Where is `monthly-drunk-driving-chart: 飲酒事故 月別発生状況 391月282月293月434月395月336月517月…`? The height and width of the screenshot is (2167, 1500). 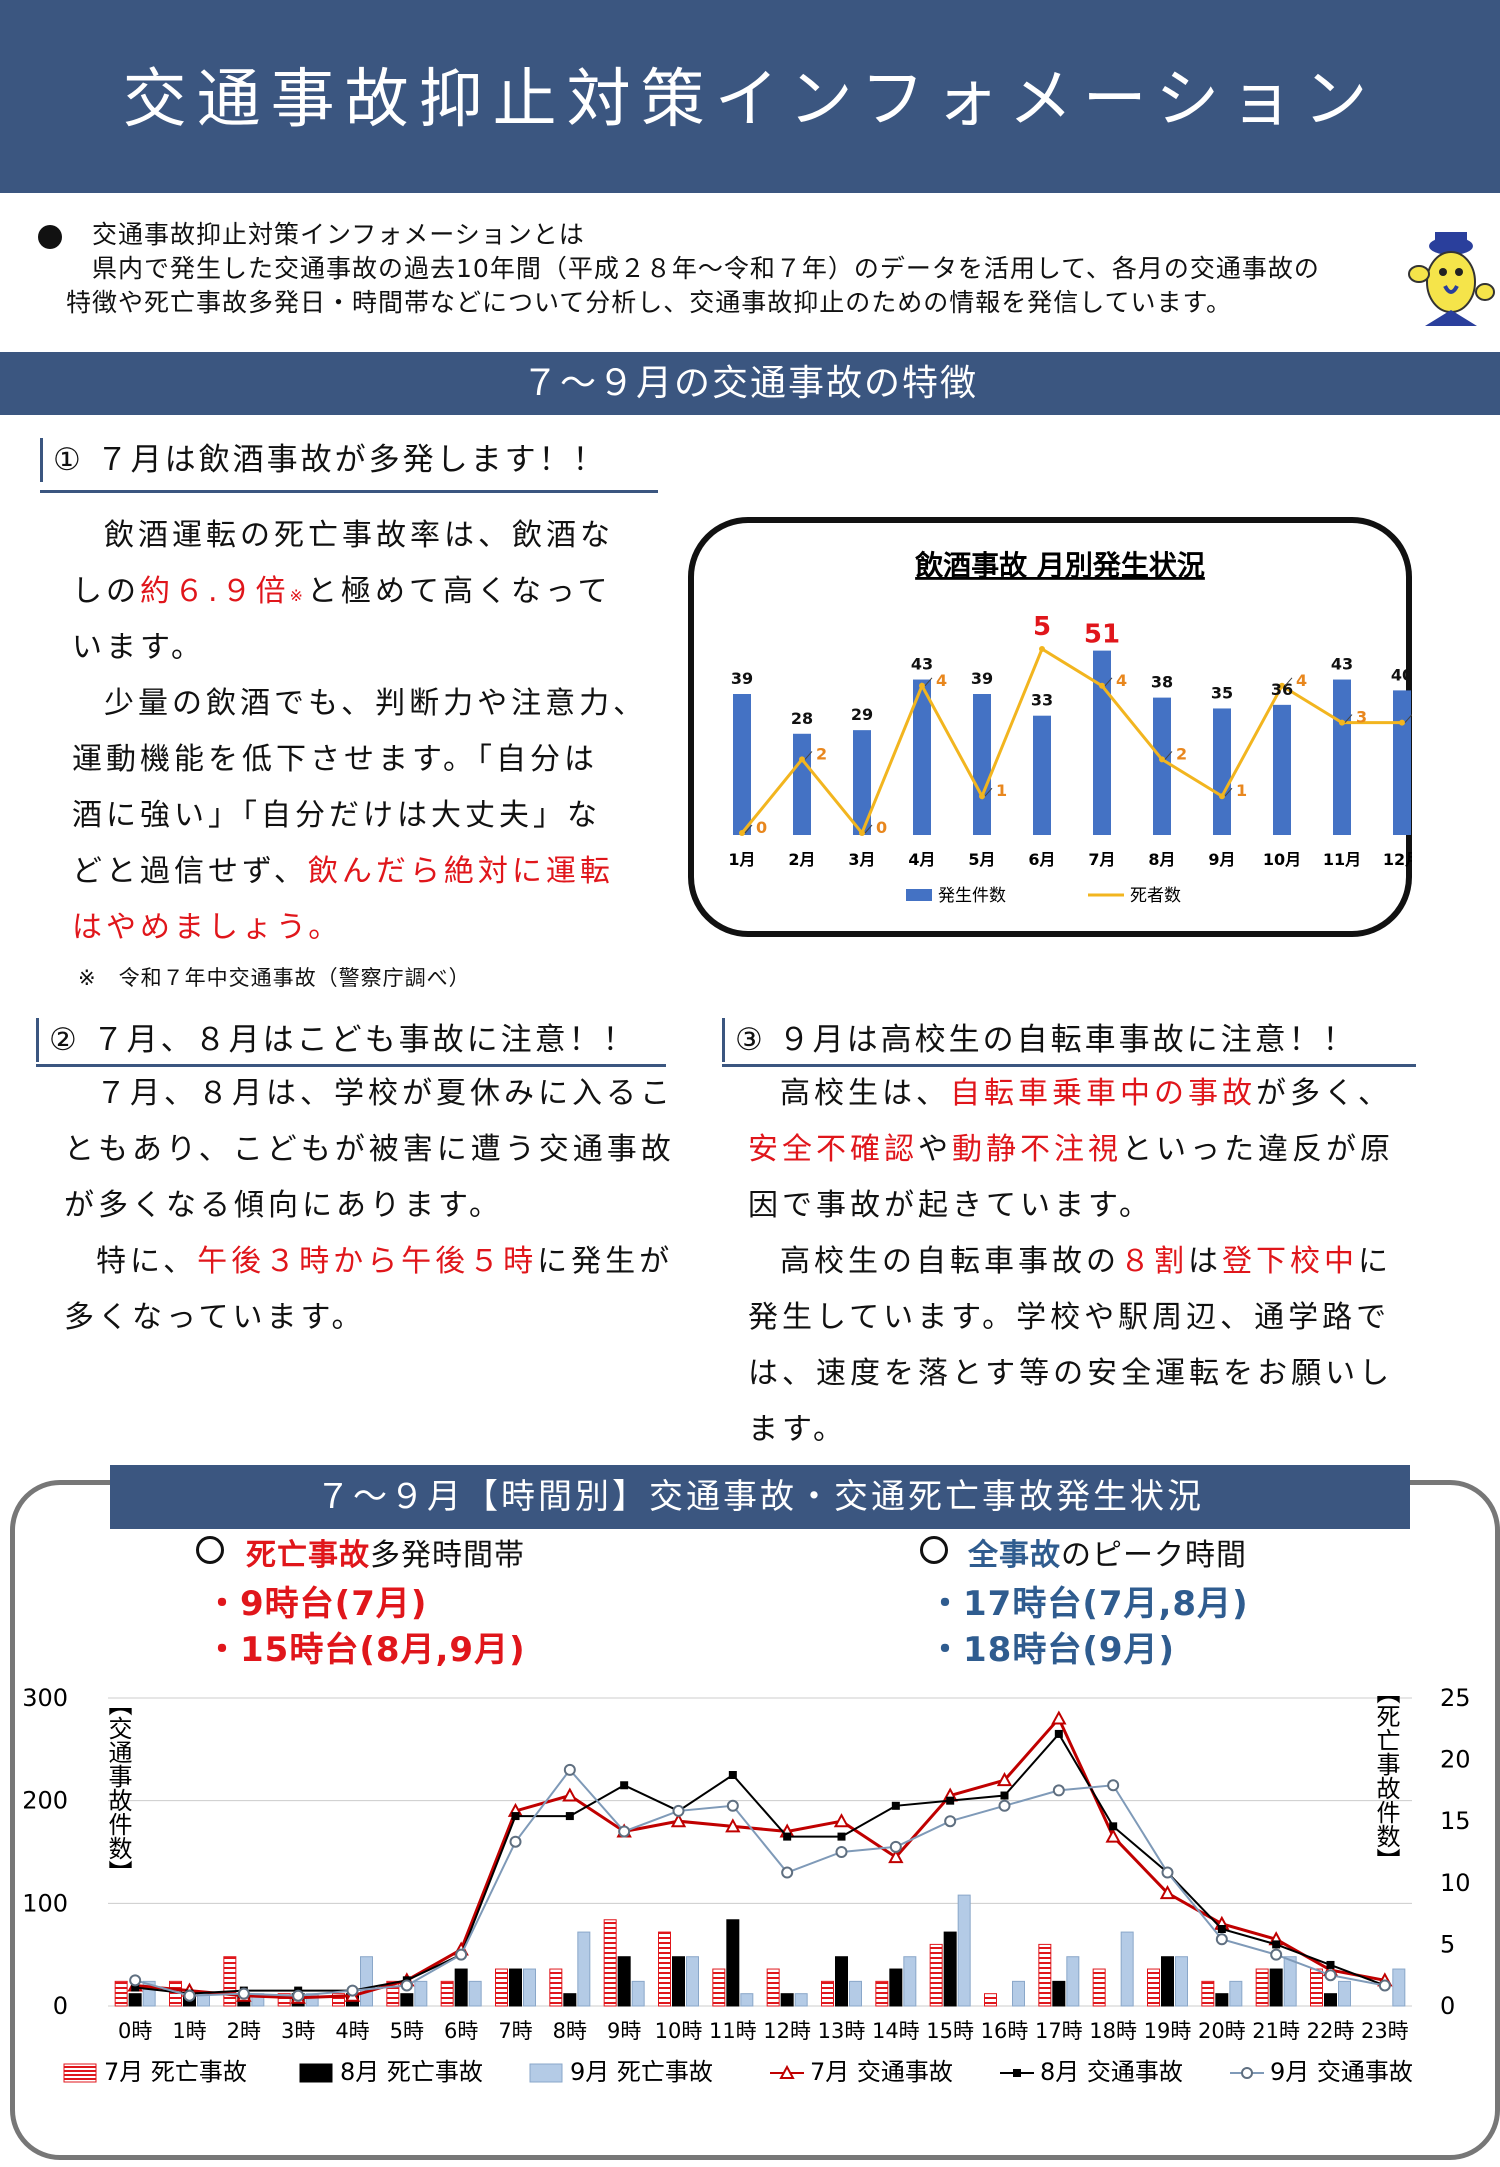 monthly-drunk-driving-chart: 飲酒事故 月別発生状況 391月282月293月434月395月336月517月… is located at coordinates (1070, 727).